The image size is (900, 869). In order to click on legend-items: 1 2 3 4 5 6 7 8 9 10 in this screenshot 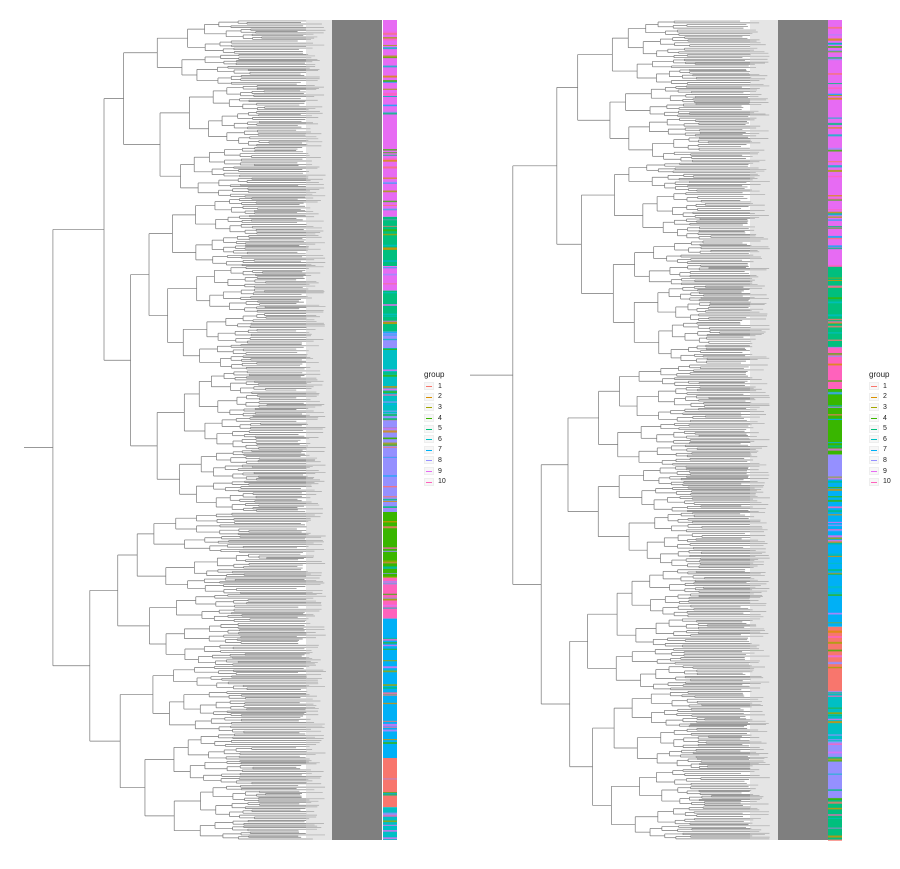, I will do `click(880, 434)`.